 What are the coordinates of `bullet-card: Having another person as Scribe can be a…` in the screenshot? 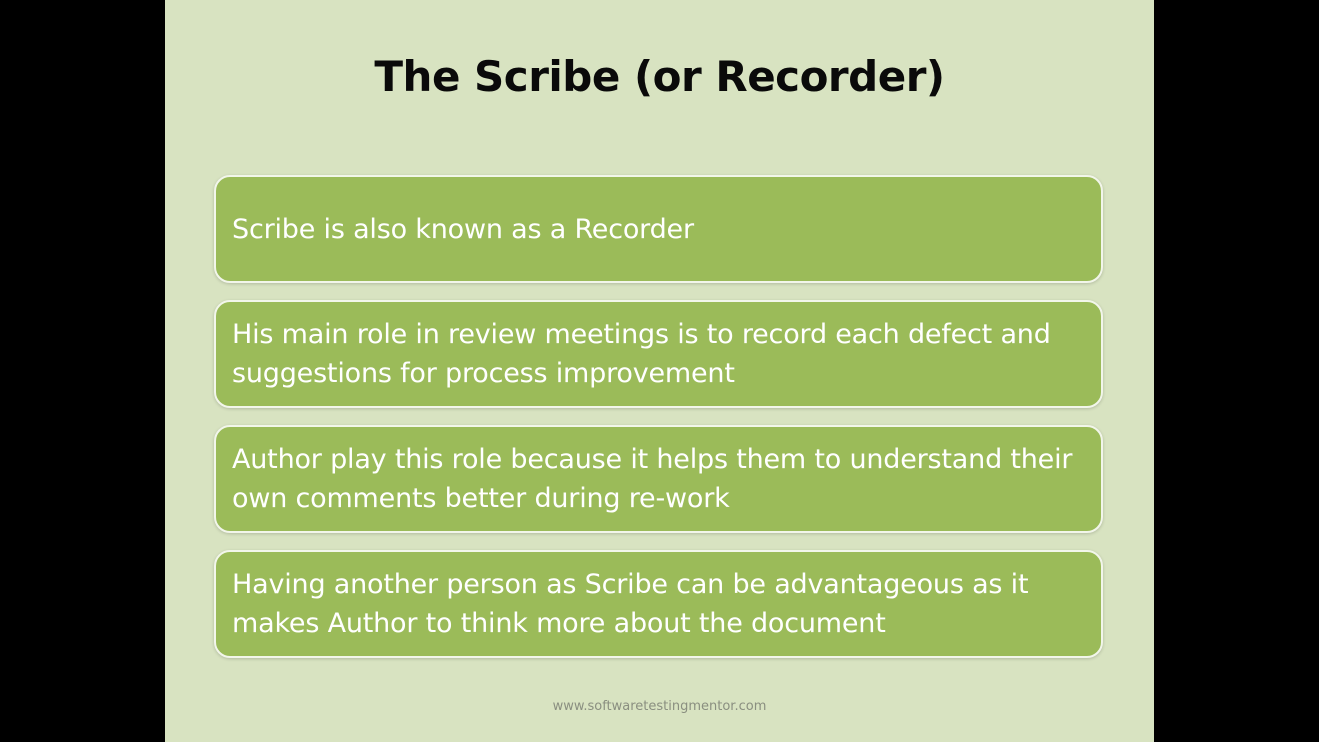 It's located at (658, 604).